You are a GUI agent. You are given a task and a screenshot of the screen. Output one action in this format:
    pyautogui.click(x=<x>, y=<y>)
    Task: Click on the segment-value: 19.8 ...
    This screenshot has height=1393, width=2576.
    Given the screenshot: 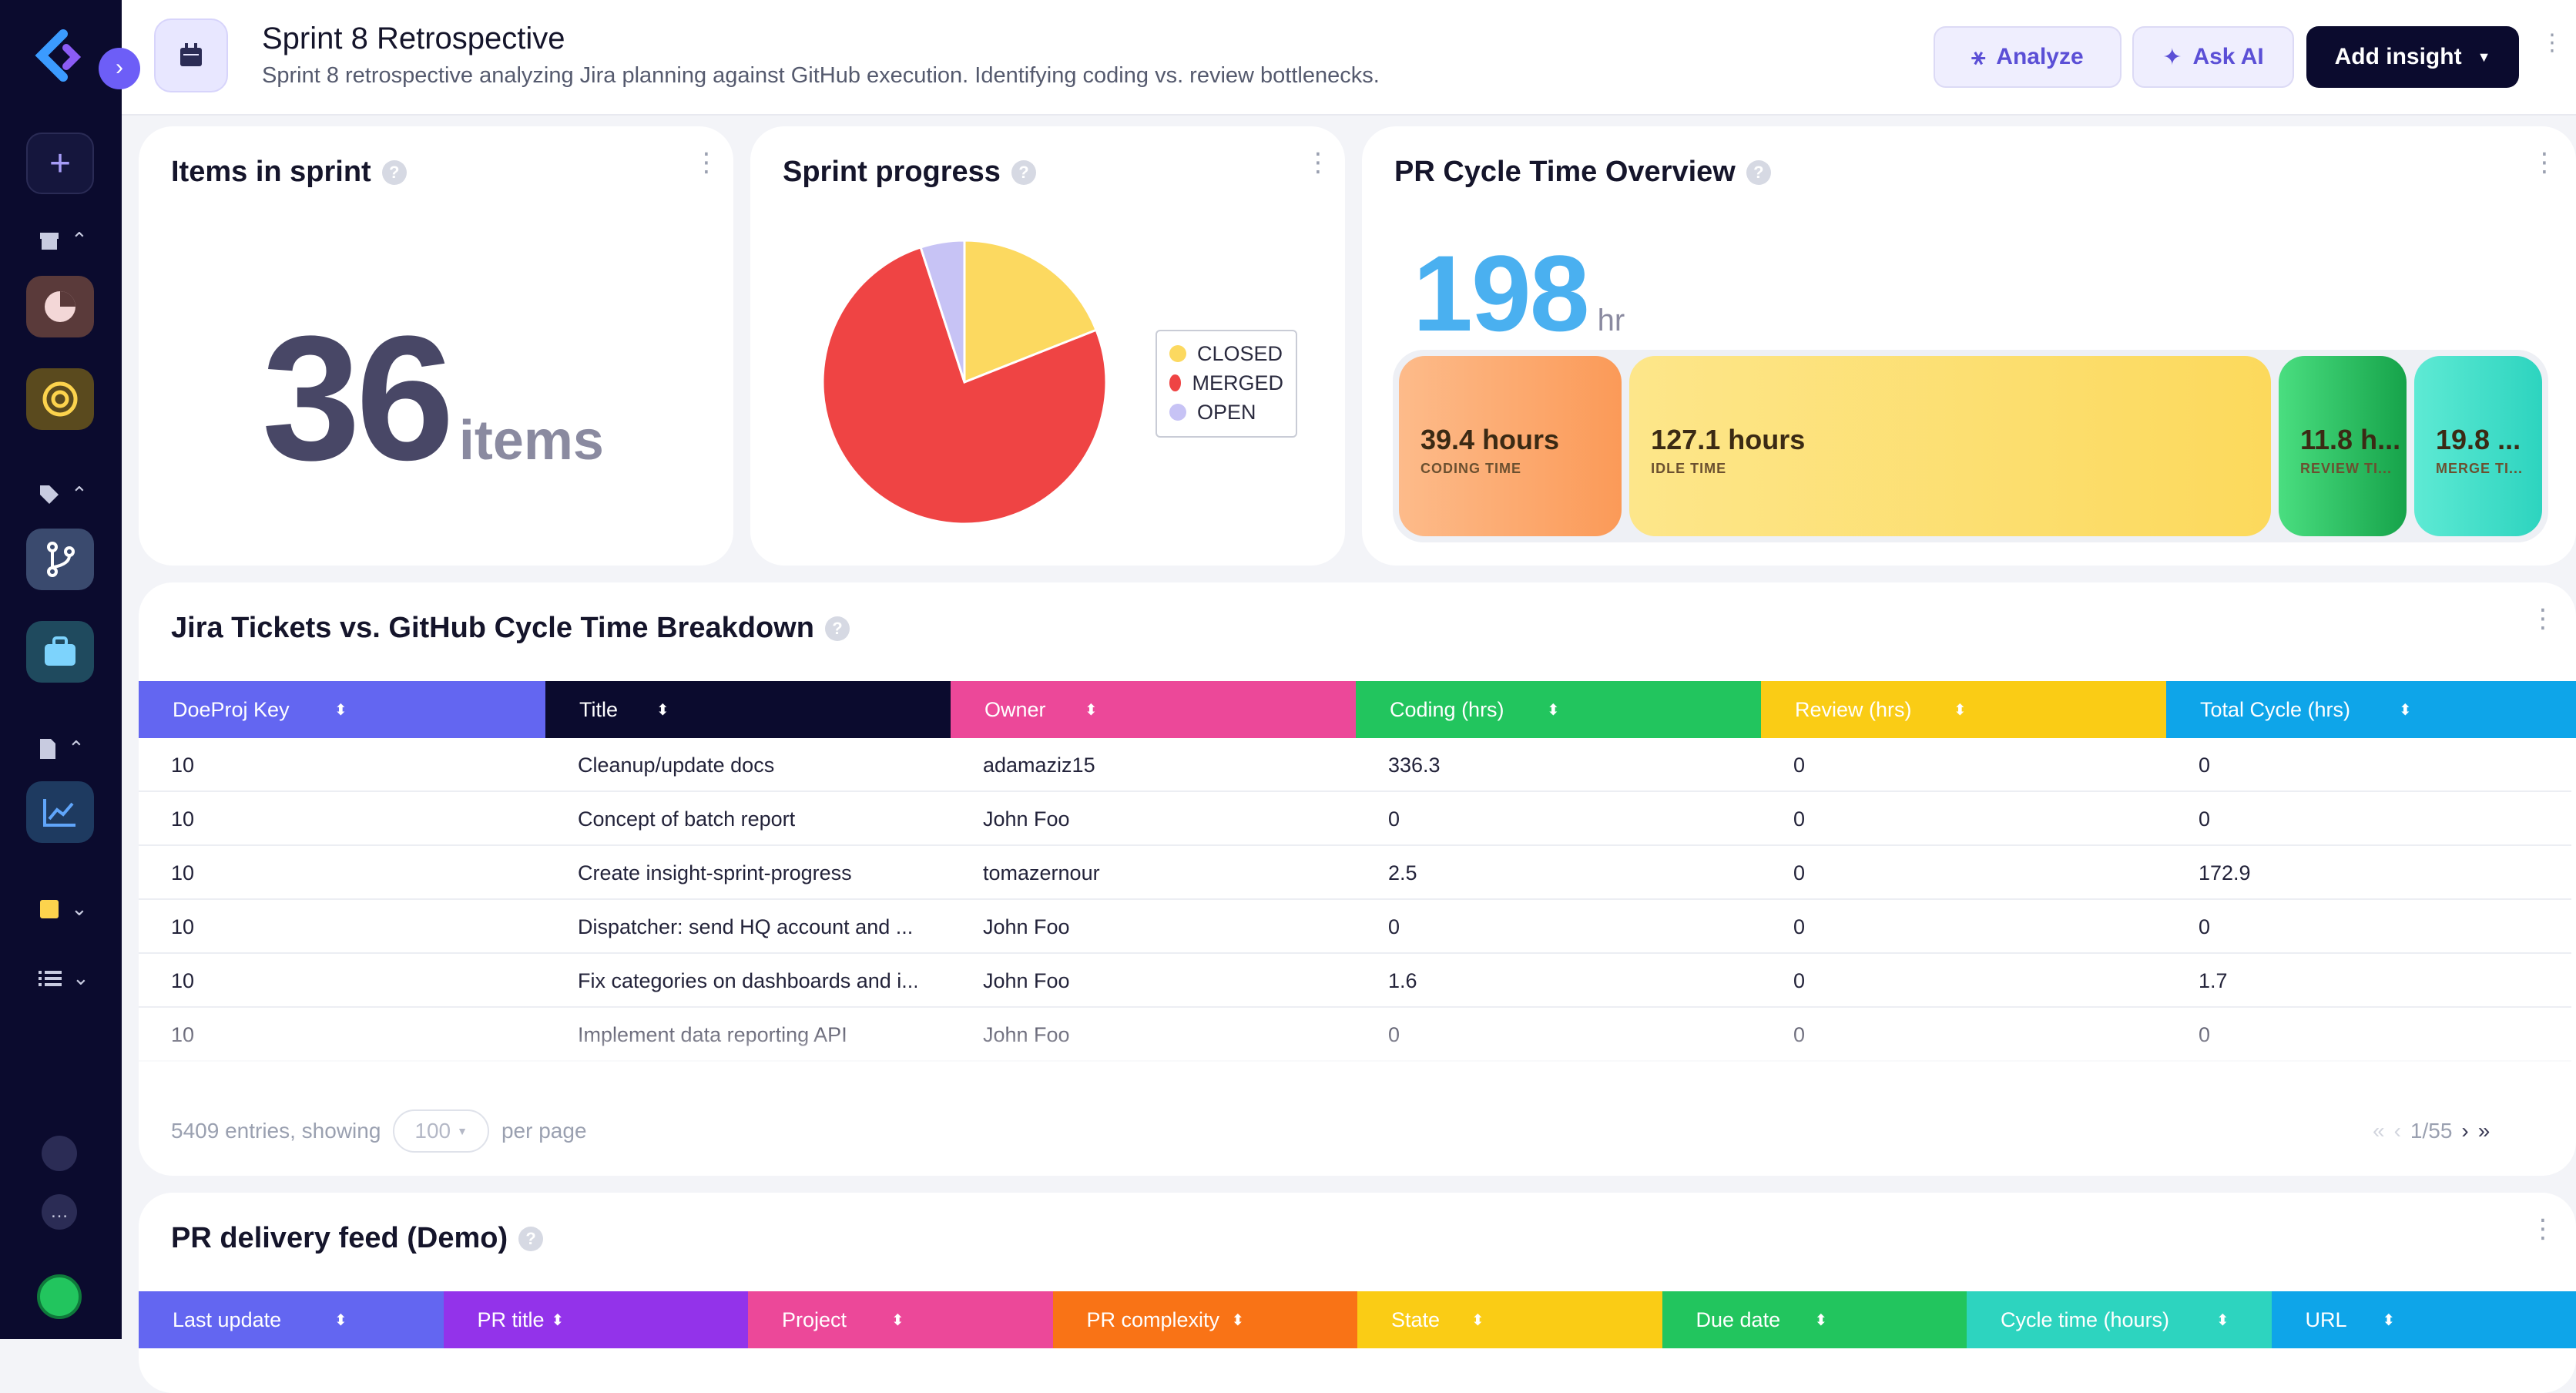 What is the action you would take?
    pyautogui.click(x=2489, y=440)
    